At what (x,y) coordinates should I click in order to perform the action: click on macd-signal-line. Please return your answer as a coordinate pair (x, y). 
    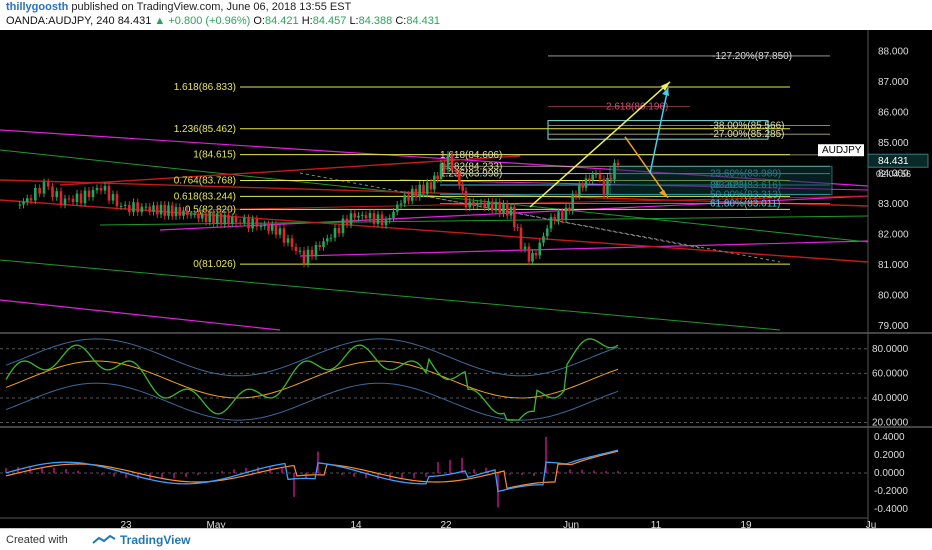
    Looking at the image, I should click on (312, 470).